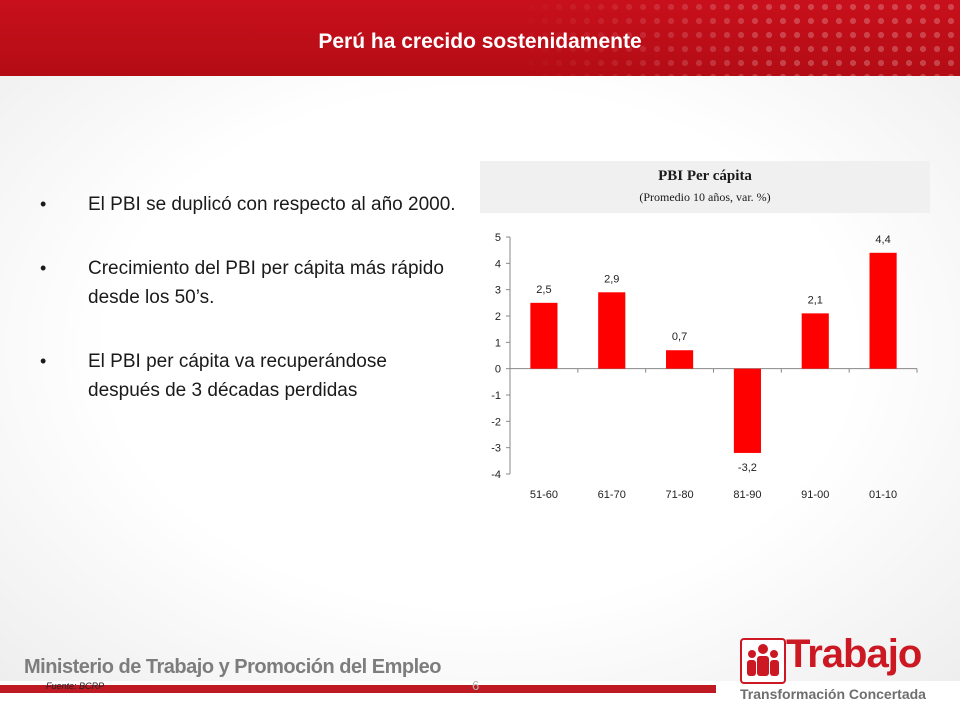 This screenshot has width=960, height=720. What do you see at coordinates (496, 422) in the screenshot?
I see `y-tick-label: -2` at bounding box center [496, 422].